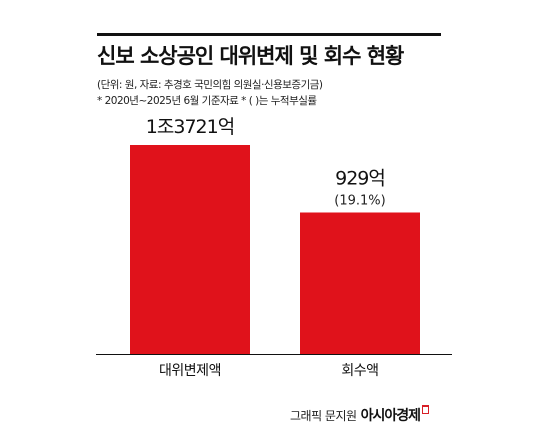 Image resolution: width=550 pixels, height=440 pixels. What do you see at coordinates (190, 371) in the screenshot?
I see `category-label-1: 대위변제액` at bounding box center [190, 371].